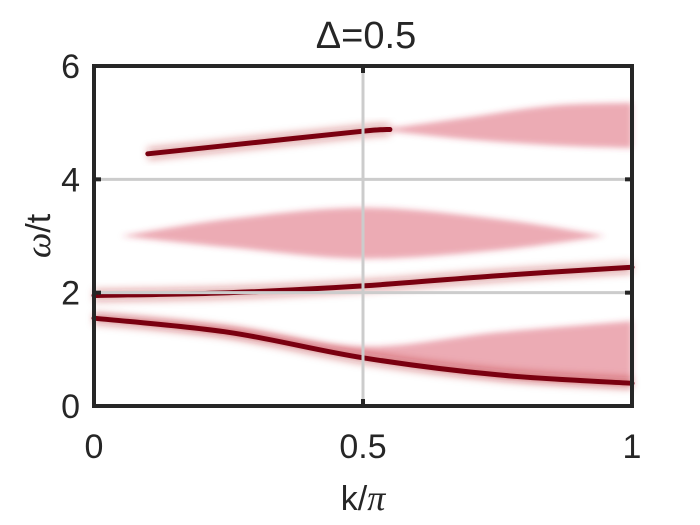  I want to click on y-tick-label: 2, so click(70, 294).